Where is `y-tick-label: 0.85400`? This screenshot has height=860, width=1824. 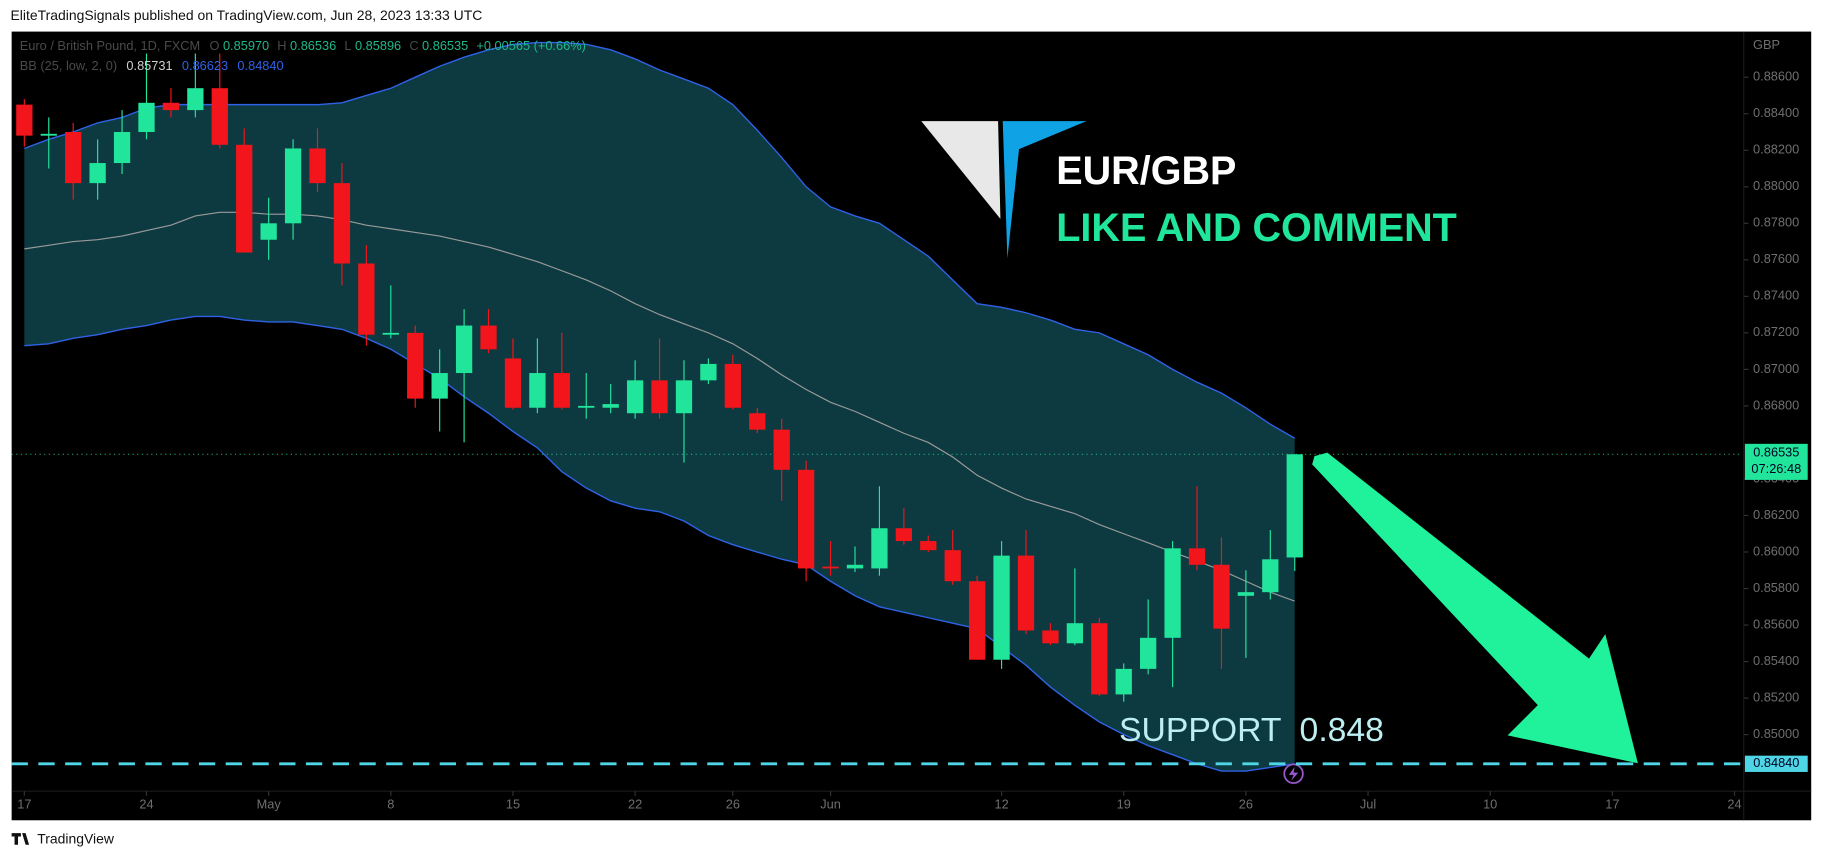 y-tick-label: 0.85400 is located at coordinates (1776, 660).